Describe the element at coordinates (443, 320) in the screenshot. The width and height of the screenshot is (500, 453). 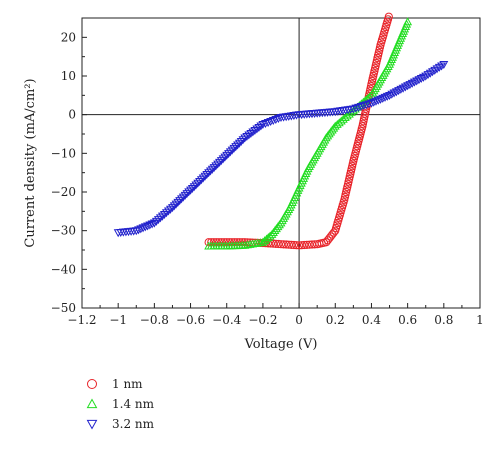
I see `x-tick-label: 0.8` at that location.